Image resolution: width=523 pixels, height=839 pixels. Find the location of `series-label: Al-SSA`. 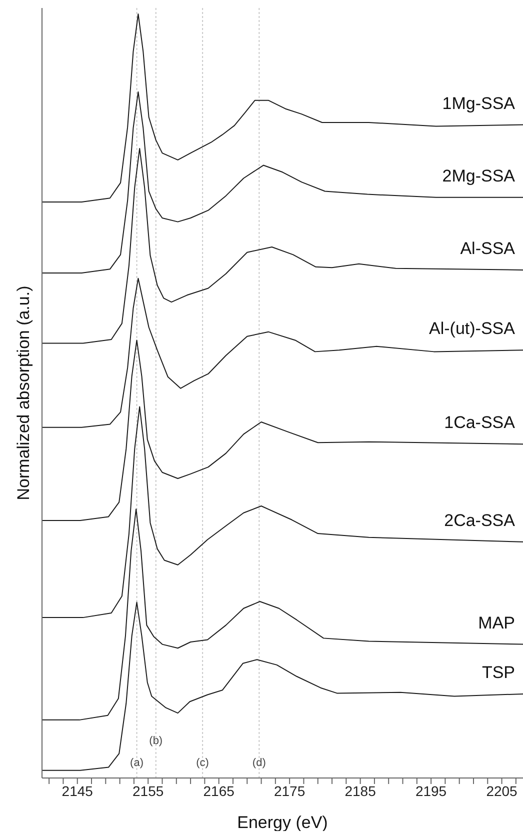

series-label: Al-SSA is located at coordinates (488, 248).